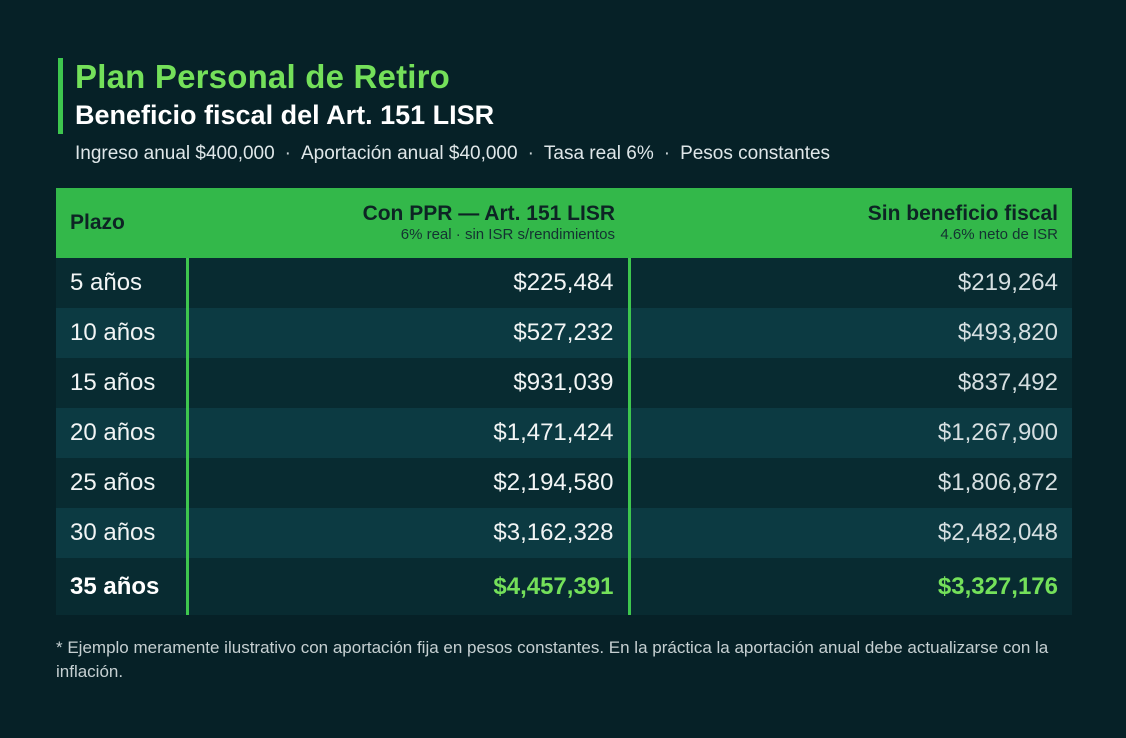 The height and width of the screenshot is (738, 1126). Describe the element at coordinates (850, 223) in the screenshot. I see `column-header-sin-beneficio: Sin beneficio fiscal 4.6% neto de ISR` at that location.